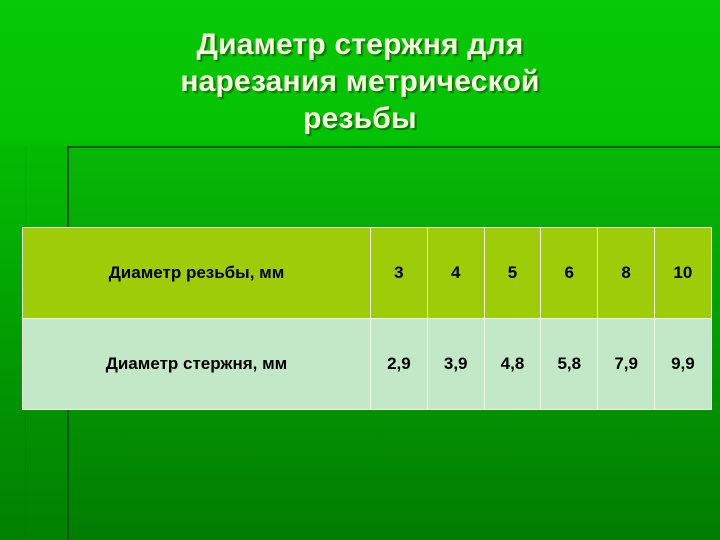  I want to click on row-label-thread-diameter: Диаметр резьбы, мм, so click(196, 273).